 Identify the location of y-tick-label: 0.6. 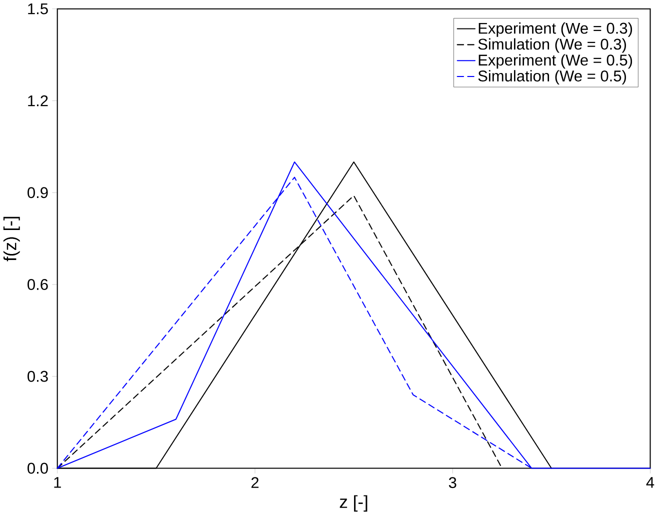
(38, 284).